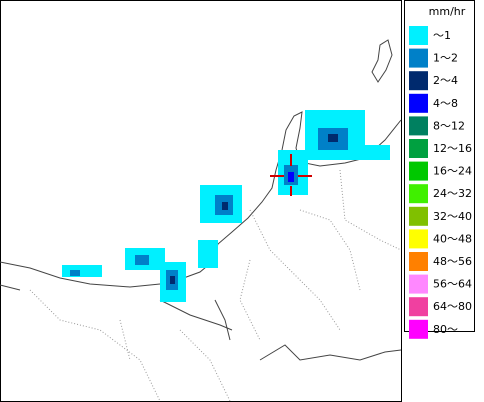 The image size is (484, 402). What do you see at coordinates (445, 58) in the screenshot?
I see `legend-label: 1～2` at bounding box center [445, 58].